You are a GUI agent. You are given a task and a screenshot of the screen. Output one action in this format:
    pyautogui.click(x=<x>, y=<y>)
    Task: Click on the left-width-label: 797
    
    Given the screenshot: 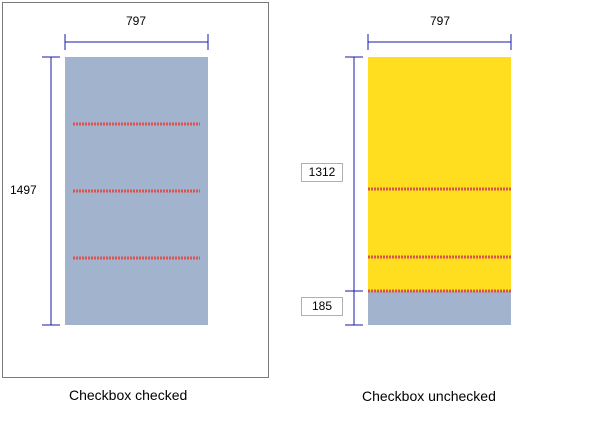 What is the action you would take?
    pyautogui.click(x=136, y=21)
    